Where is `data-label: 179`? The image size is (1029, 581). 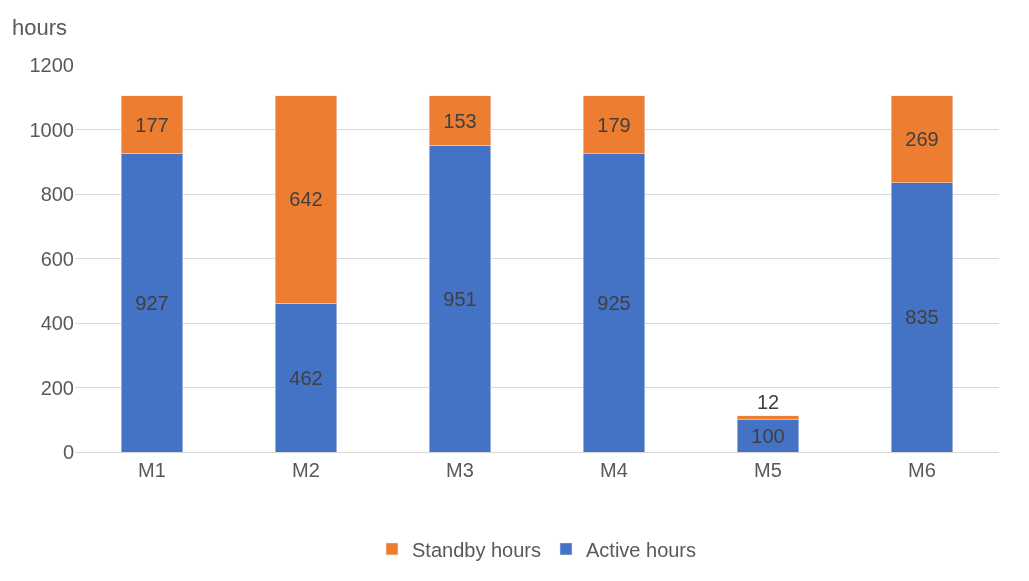 data-label: 179 is located at coordinates (614, 124).